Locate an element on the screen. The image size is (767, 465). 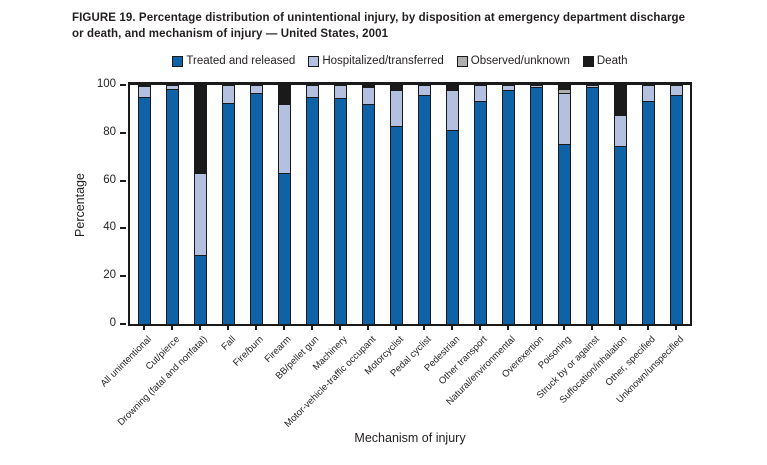
bar-fall is located at coordinates (228, 204).